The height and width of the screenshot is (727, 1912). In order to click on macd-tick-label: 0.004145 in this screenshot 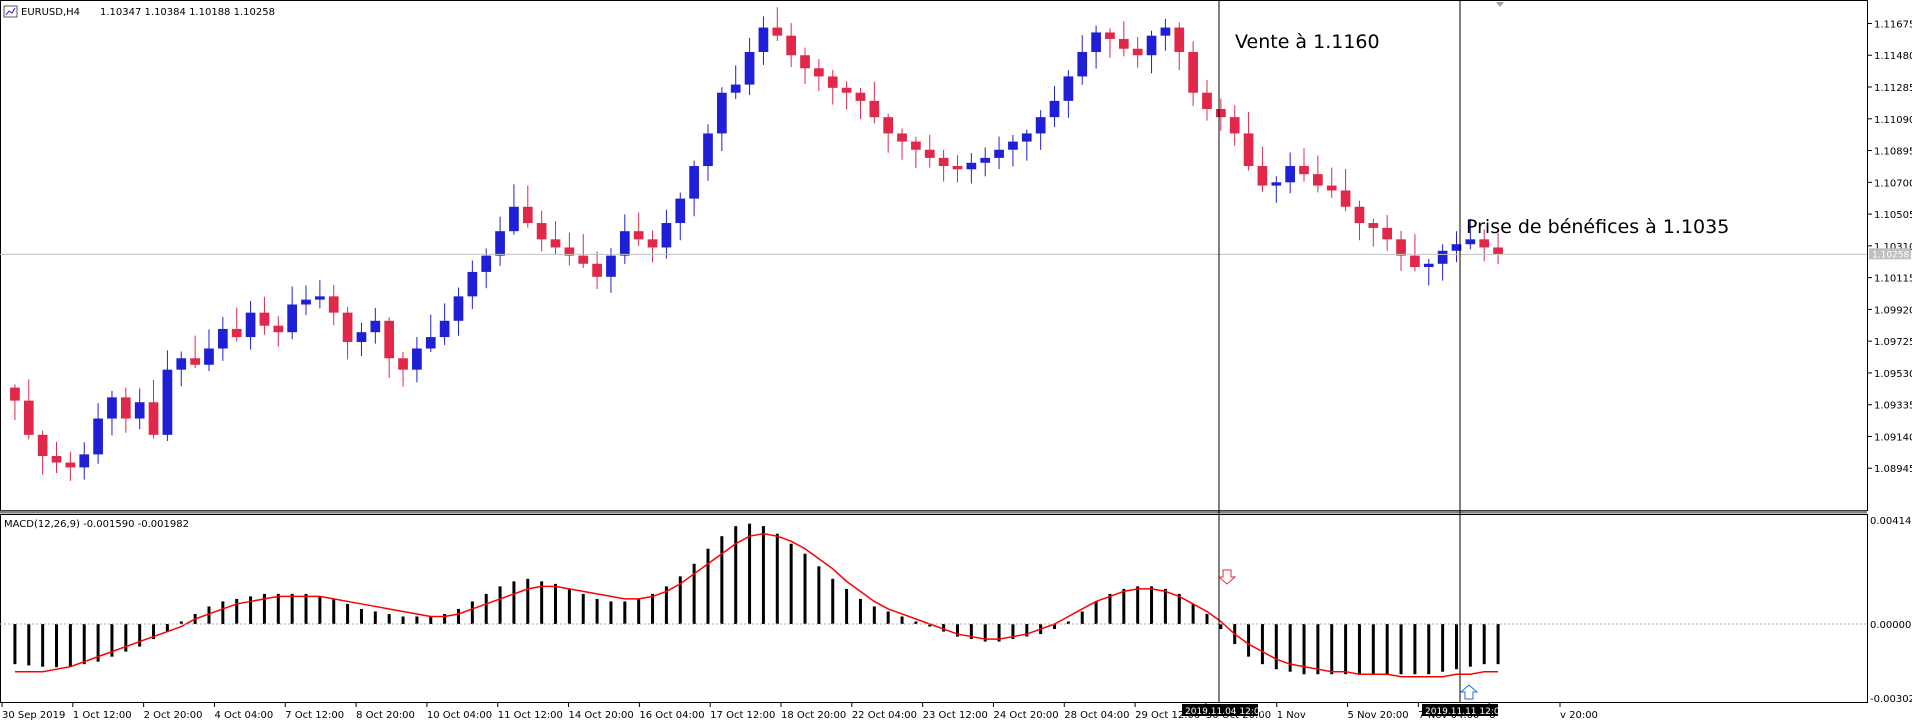, I will do `click(1891, 521)`.